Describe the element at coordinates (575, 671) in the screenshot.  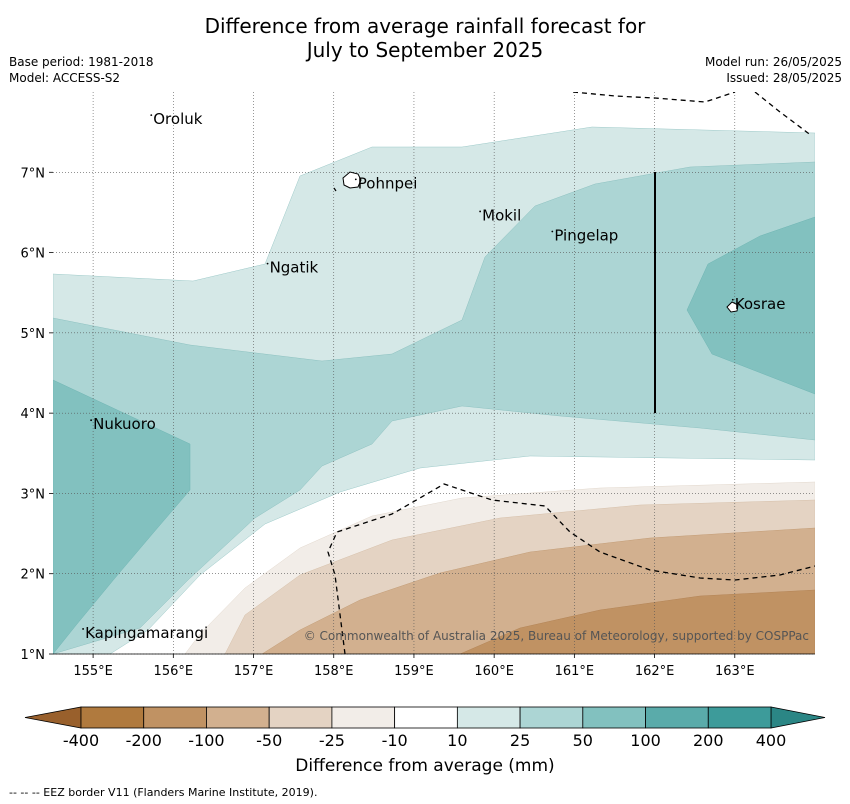
I see `lon-tick-label: 161°E` at that location.